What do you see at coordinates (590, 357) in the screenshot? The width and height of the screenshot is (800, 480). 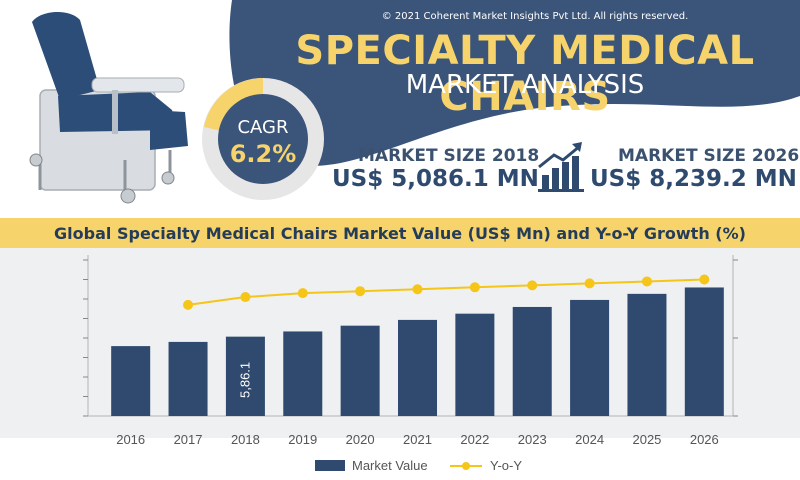 I see `bar-2024` at bounding box center [590, 357].